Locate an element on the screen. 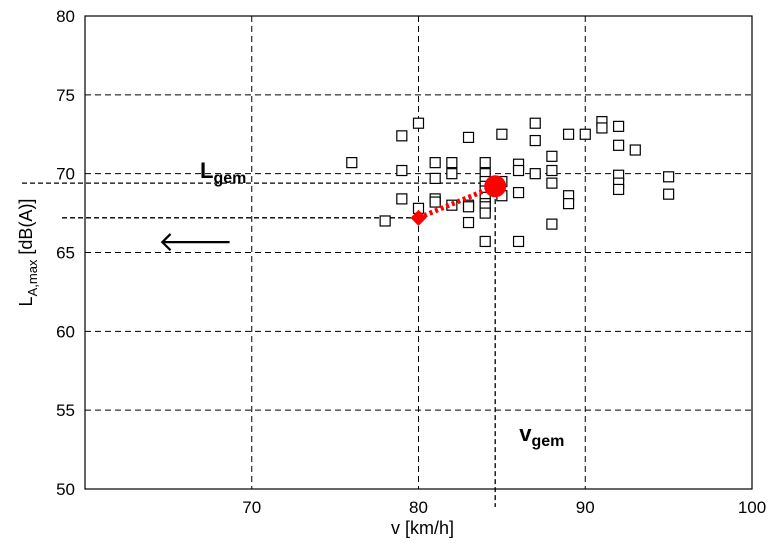  y-tick-label: 70 is located at coordinates (65, 174).